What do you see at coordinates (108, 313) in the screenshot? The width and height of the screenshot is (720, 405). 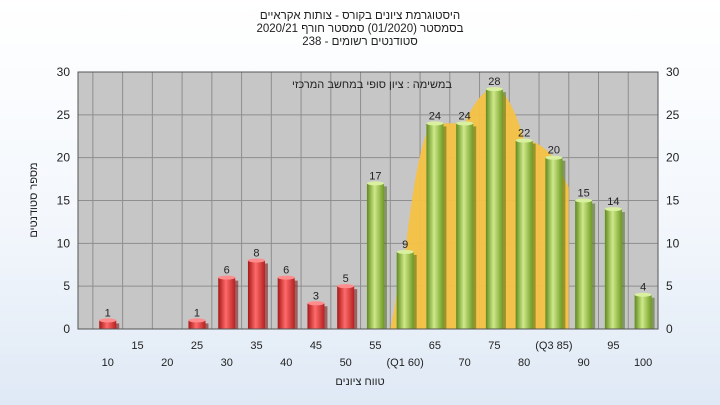 I see `data-label-10: 1` at bounding box center [108, 313].